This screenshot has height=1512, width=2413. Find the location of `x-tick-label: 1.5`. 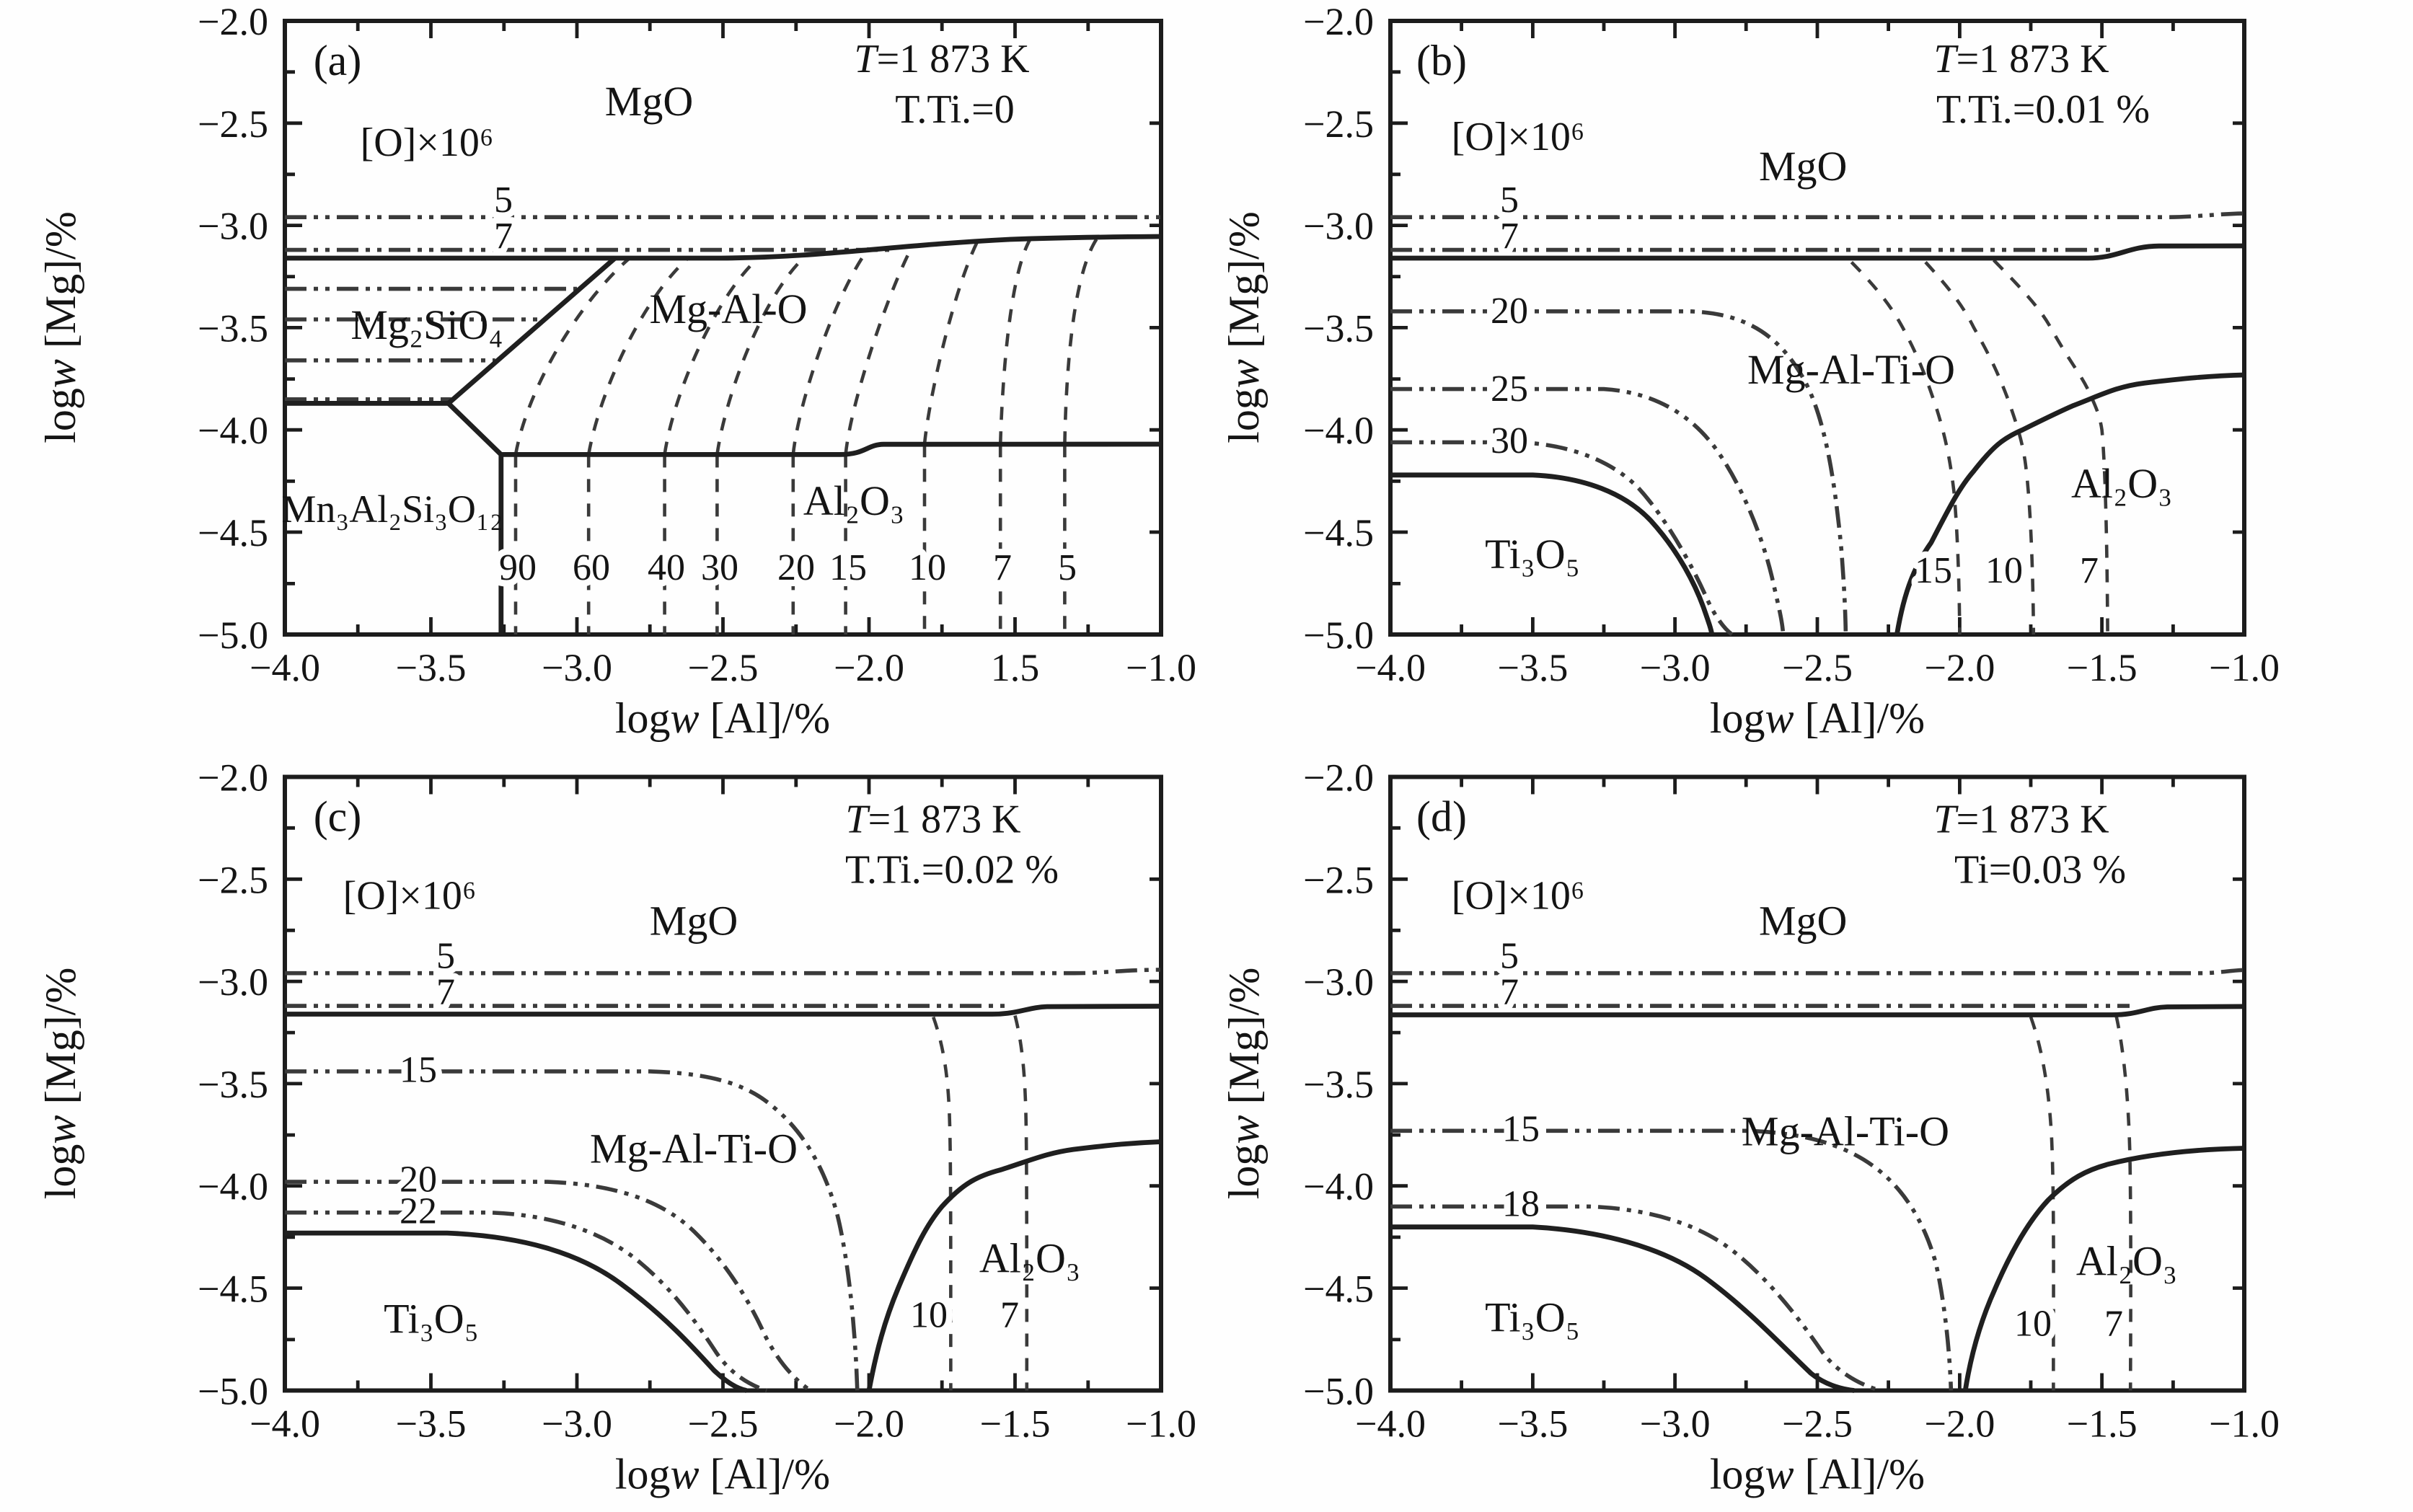

x-tick-label: 1.5 is located at coordinates (1015, 667).